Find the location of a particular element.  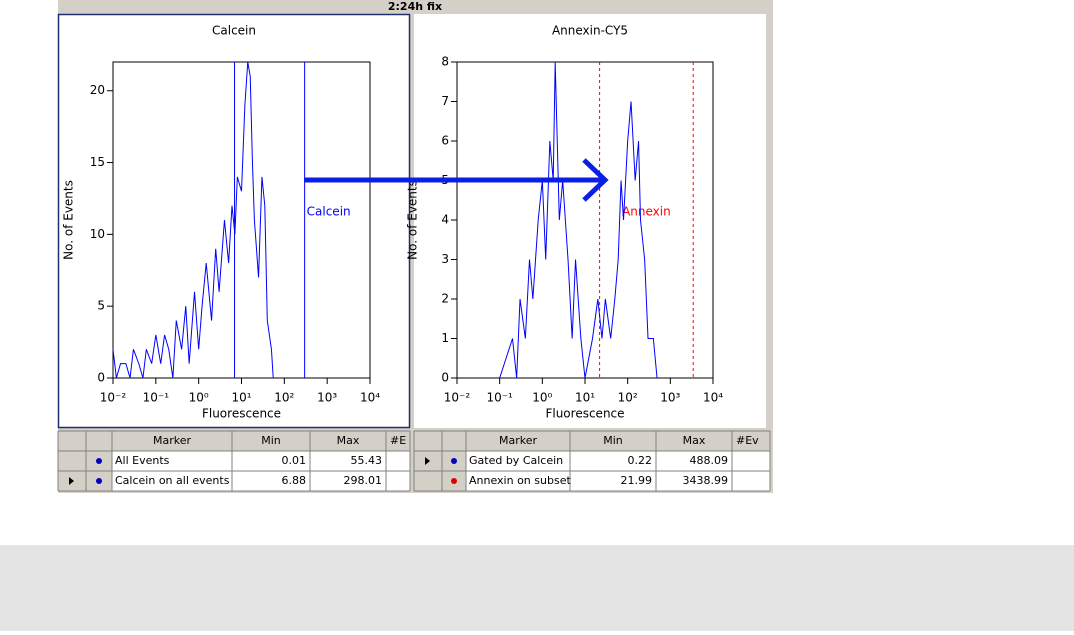

column-header: #Ev is located at coordinates (747, 440).